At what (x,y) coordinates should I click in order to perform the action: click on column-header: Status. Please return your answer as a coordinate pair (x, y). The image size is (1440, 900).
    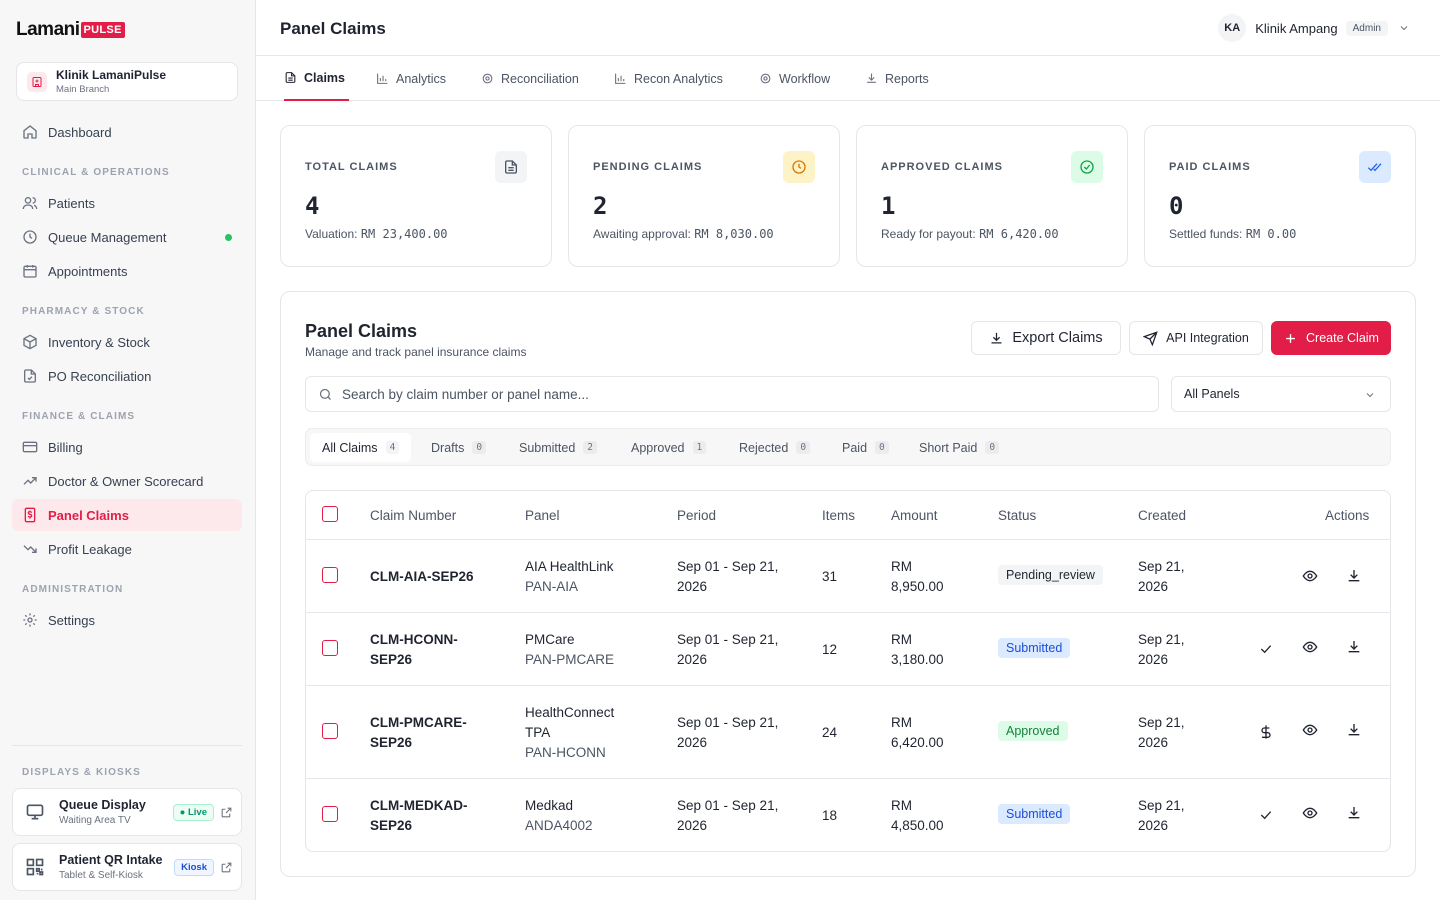
    Looking at the image, I should click on (1017, 515).